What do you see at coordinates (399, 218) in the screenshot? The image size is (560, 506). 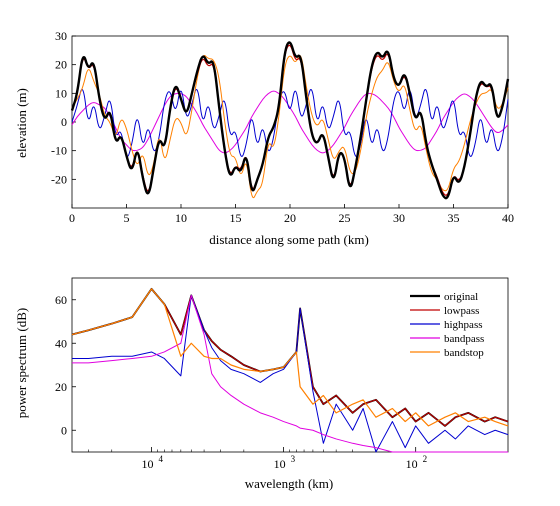 I see `x-tick-label: 30` at bounding box center [399, 218].